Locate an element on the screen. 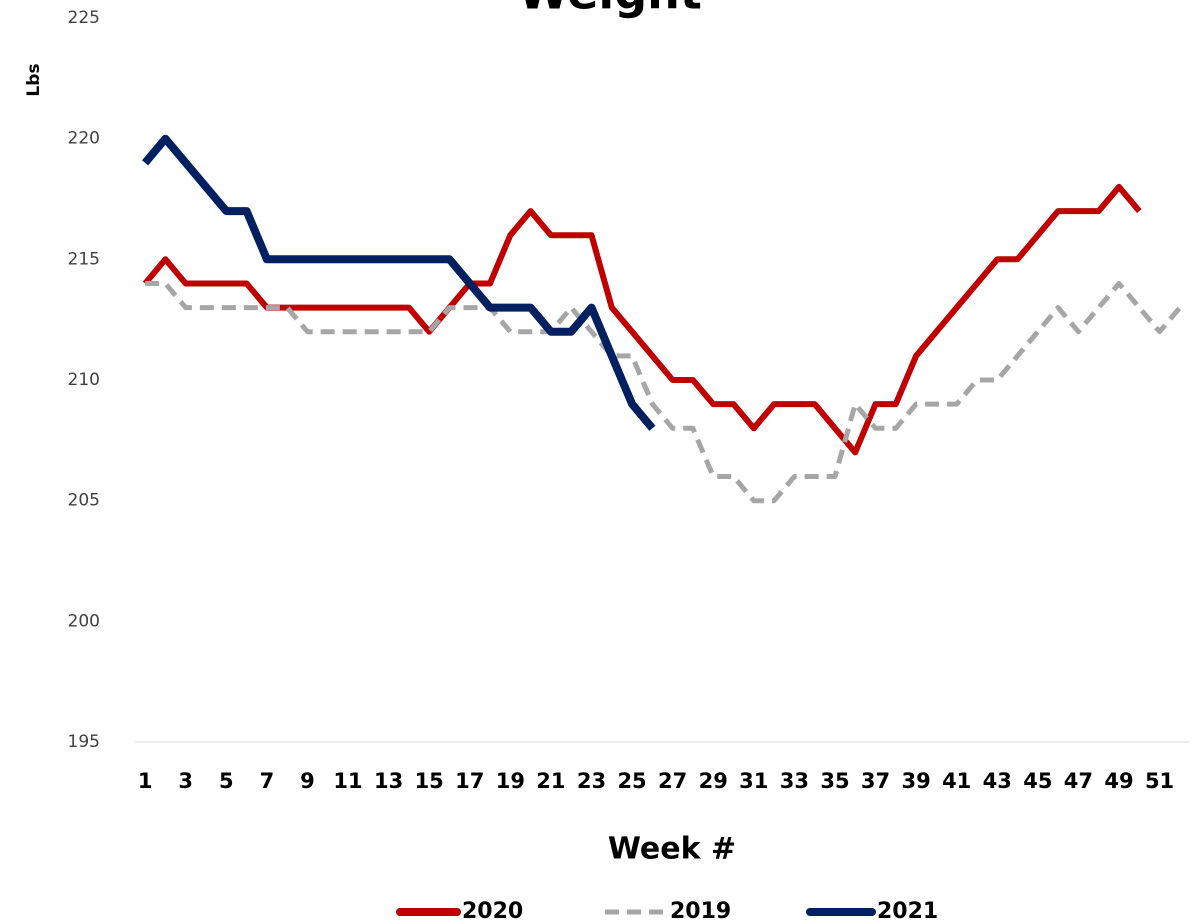  legend-label: 2021 is located at coordinates (907, 911).